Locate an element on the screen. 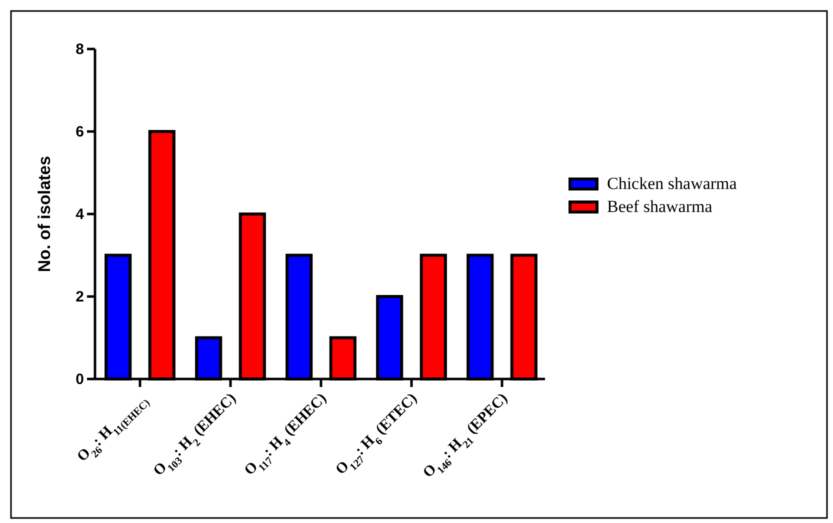  legend-label: Chicken shawarma is located at coordinates (672, 183).